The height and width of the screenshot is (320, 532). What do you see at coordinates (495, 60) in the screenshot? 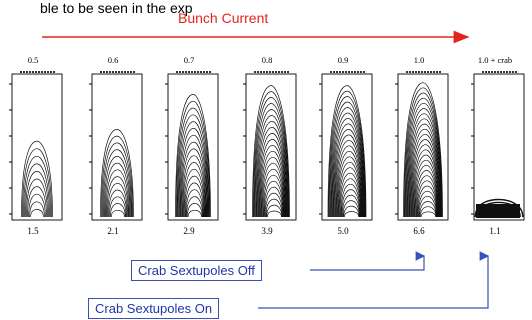
I see `panel-title: 1.0 + crab` at bounding box center [495, 60].